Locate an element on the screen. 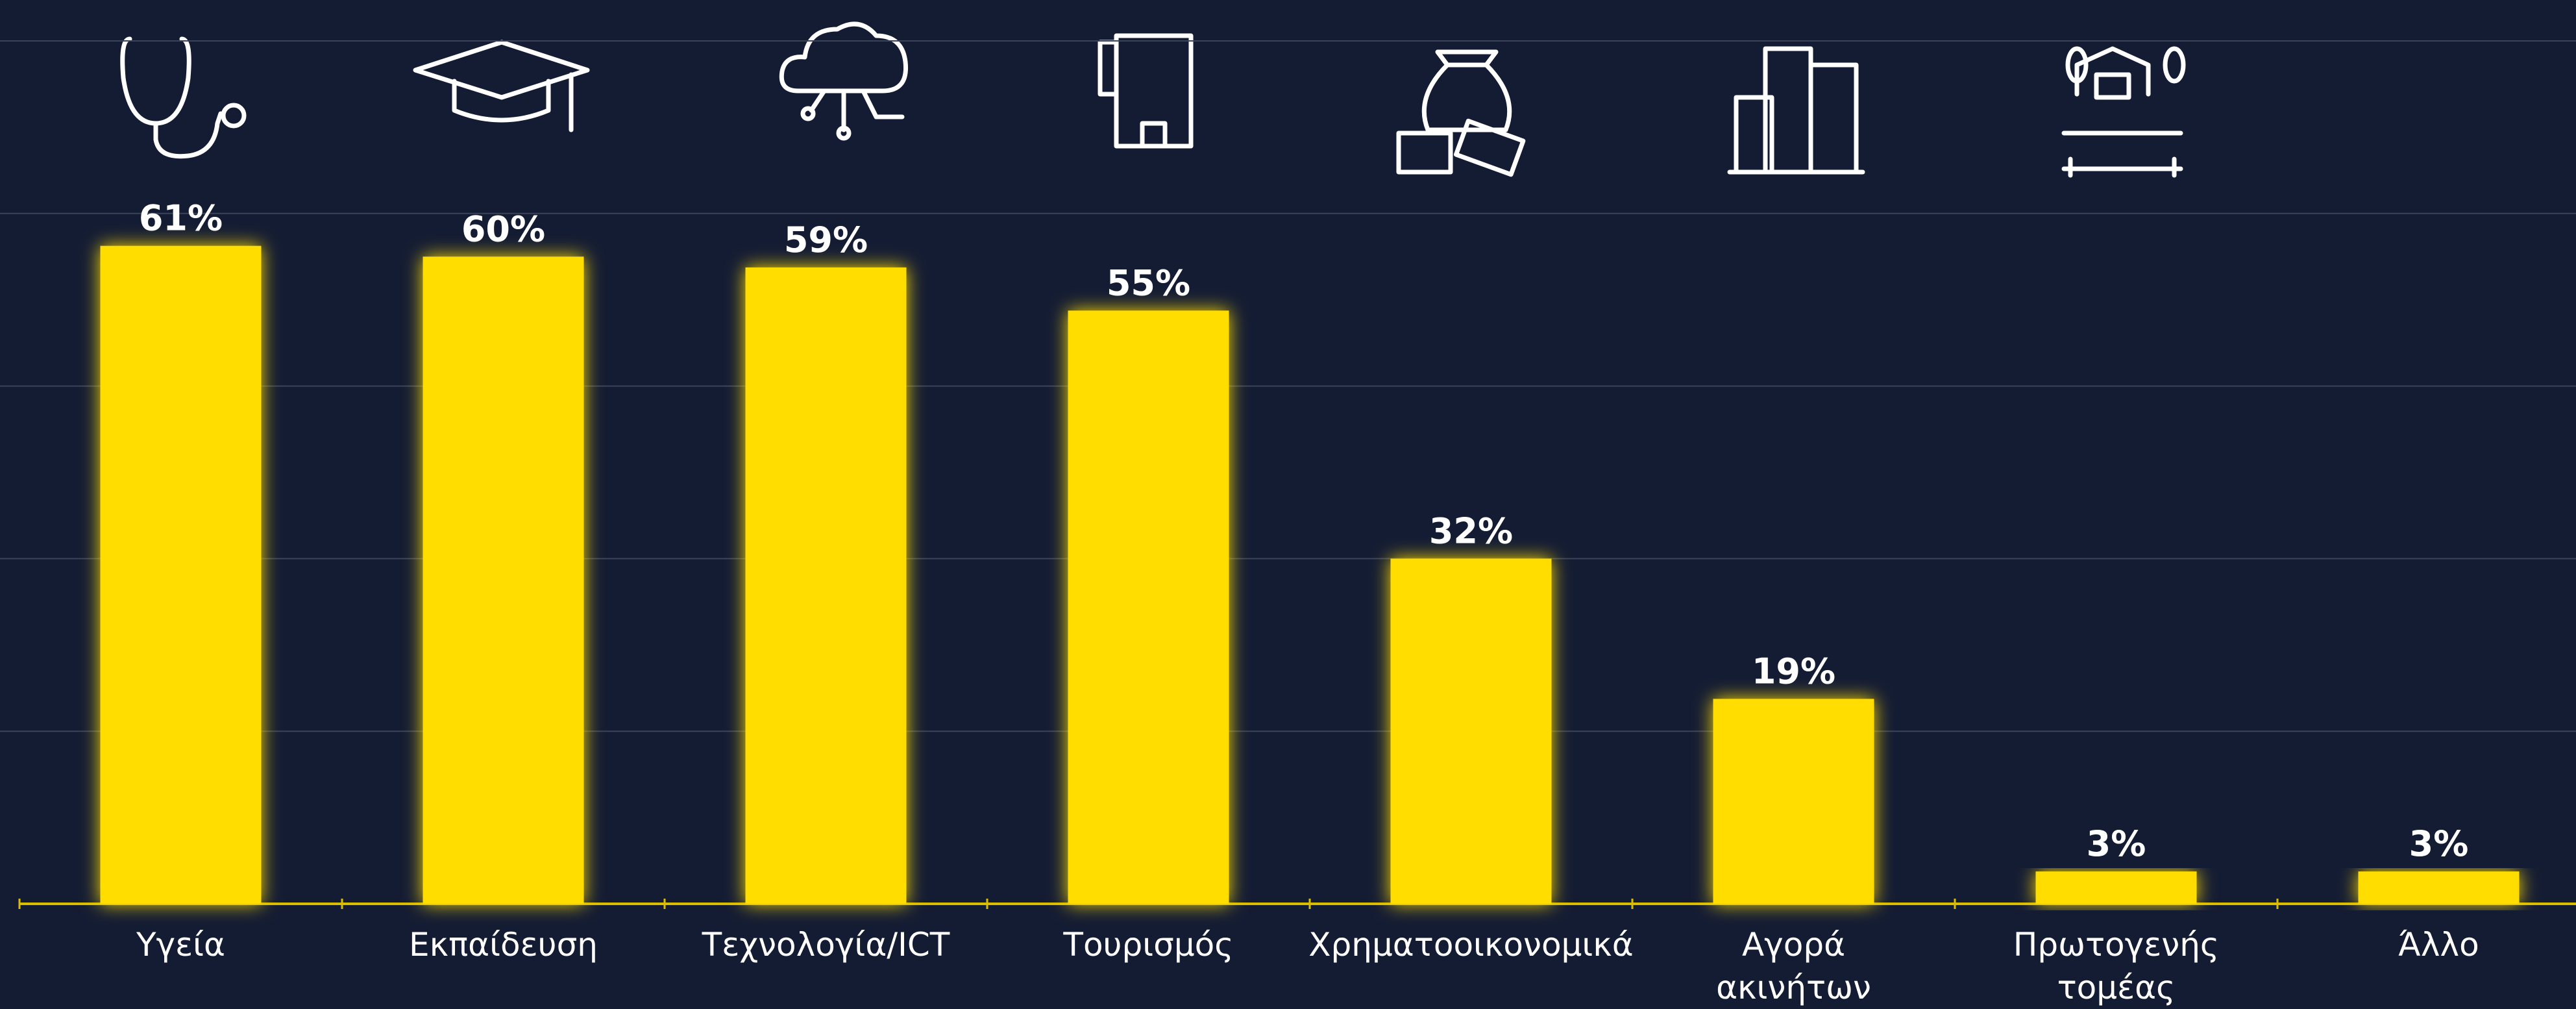 The image size is (2576, 1009). icon-real-estate is located at coordinates (1796, 110).